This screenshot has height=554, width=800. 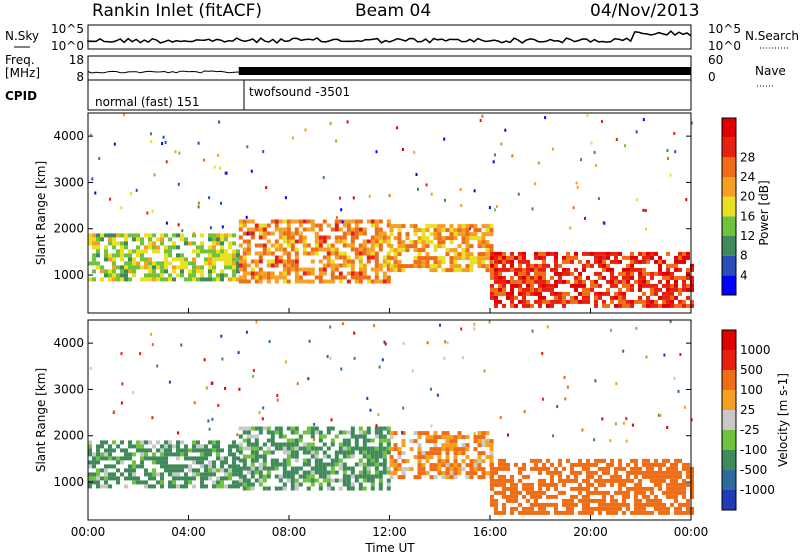 I want to click on colorbar-swatch, so click(x=729, y=285).